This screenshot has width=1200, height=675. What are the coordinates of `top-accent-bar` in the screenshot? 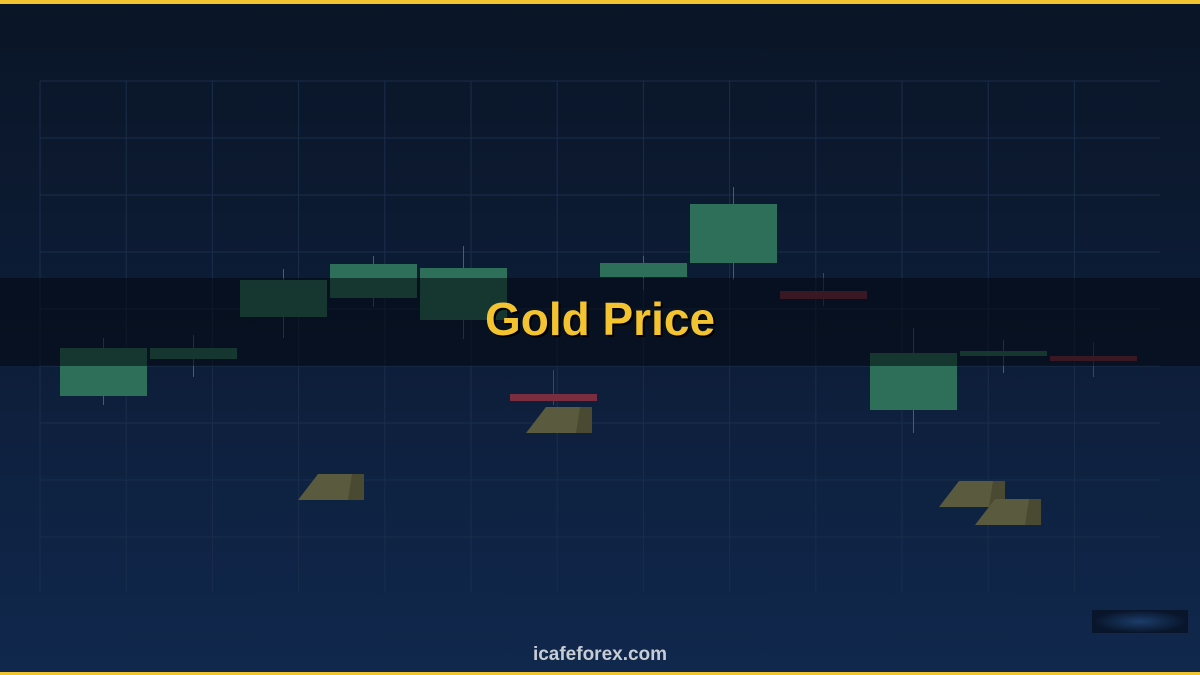 It's located at (600, 2).